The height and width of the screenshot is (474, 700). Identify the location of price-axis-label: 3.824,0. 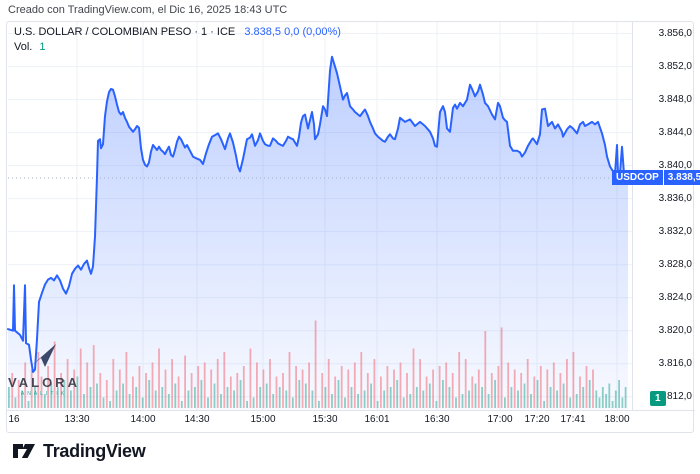
(675, 297).